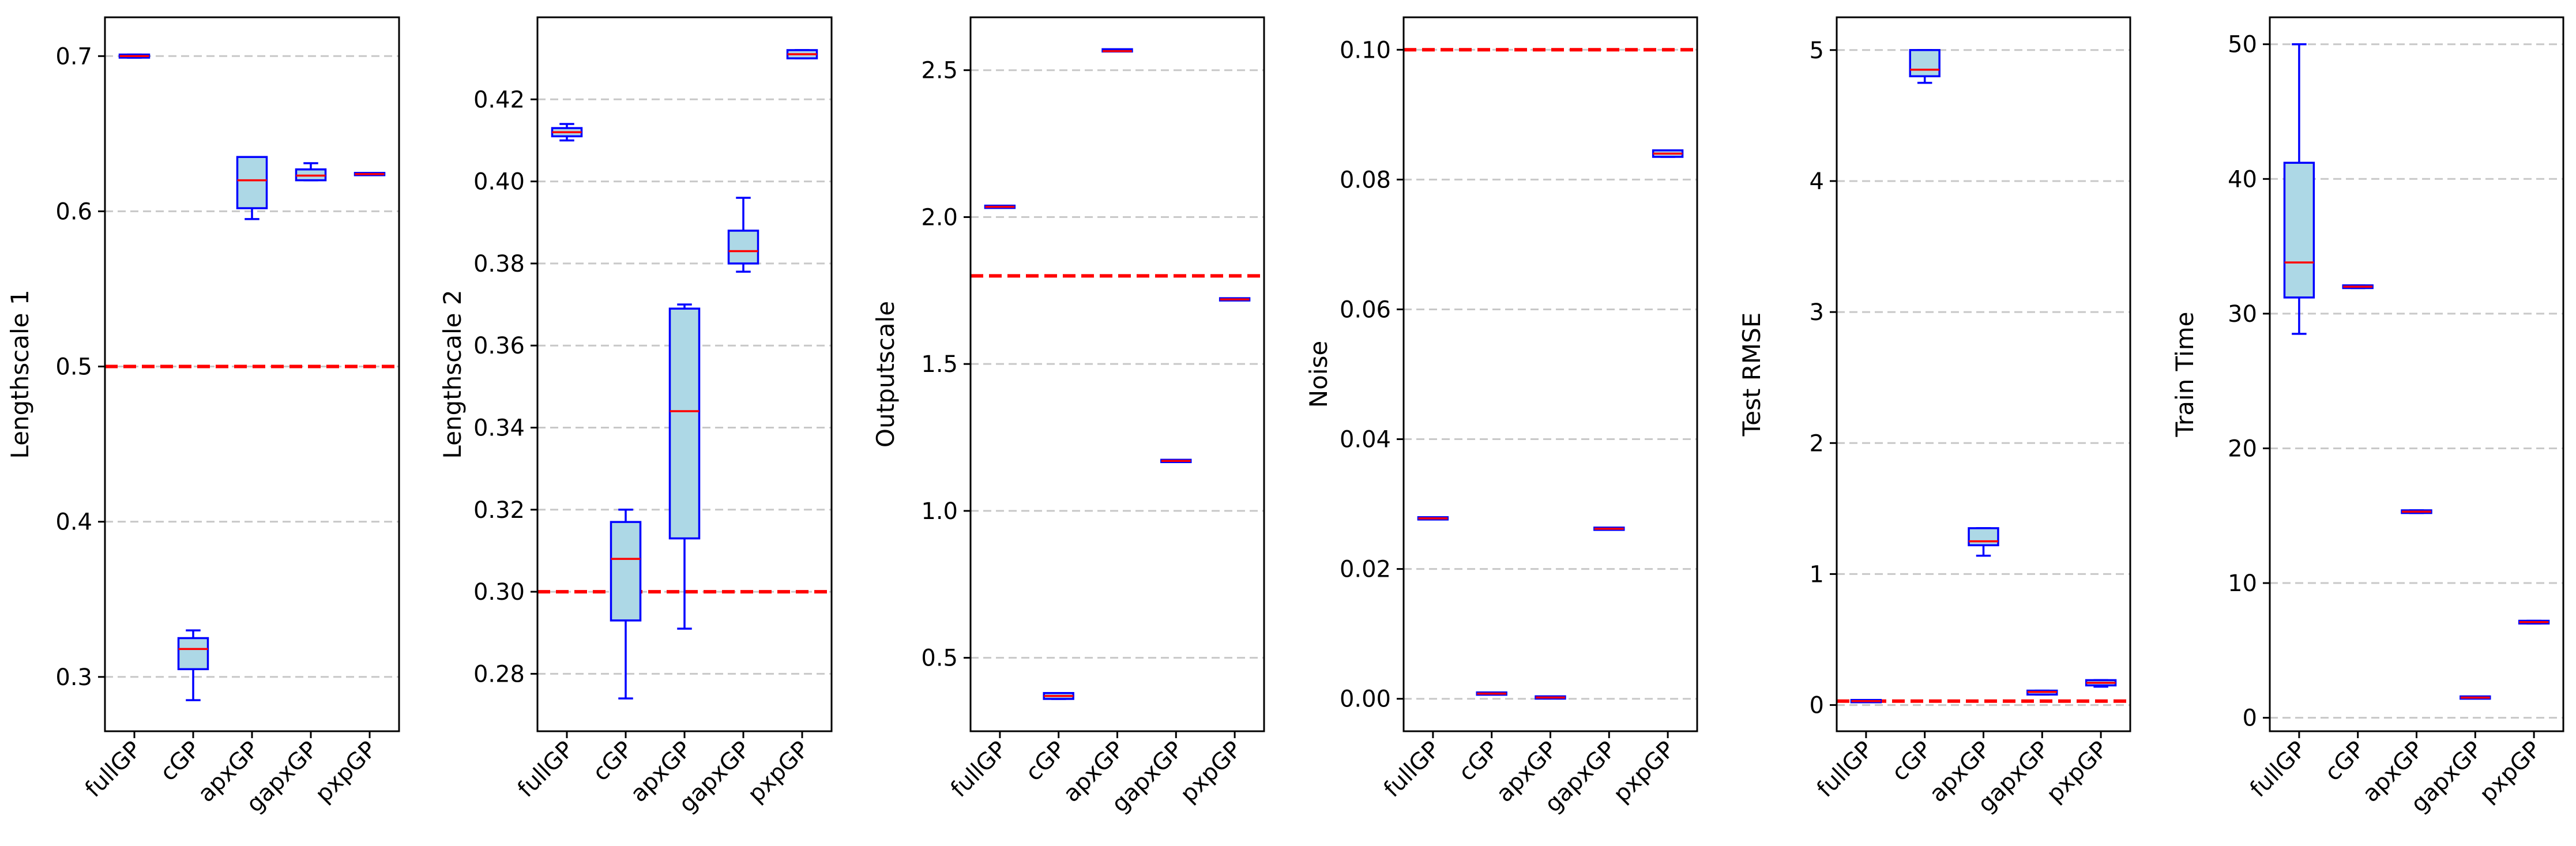 The image size is (2576, 846). Describe the element at coordinates (499, 346) in the screenshot. I see `y-tick-label: 0.36` at that location.